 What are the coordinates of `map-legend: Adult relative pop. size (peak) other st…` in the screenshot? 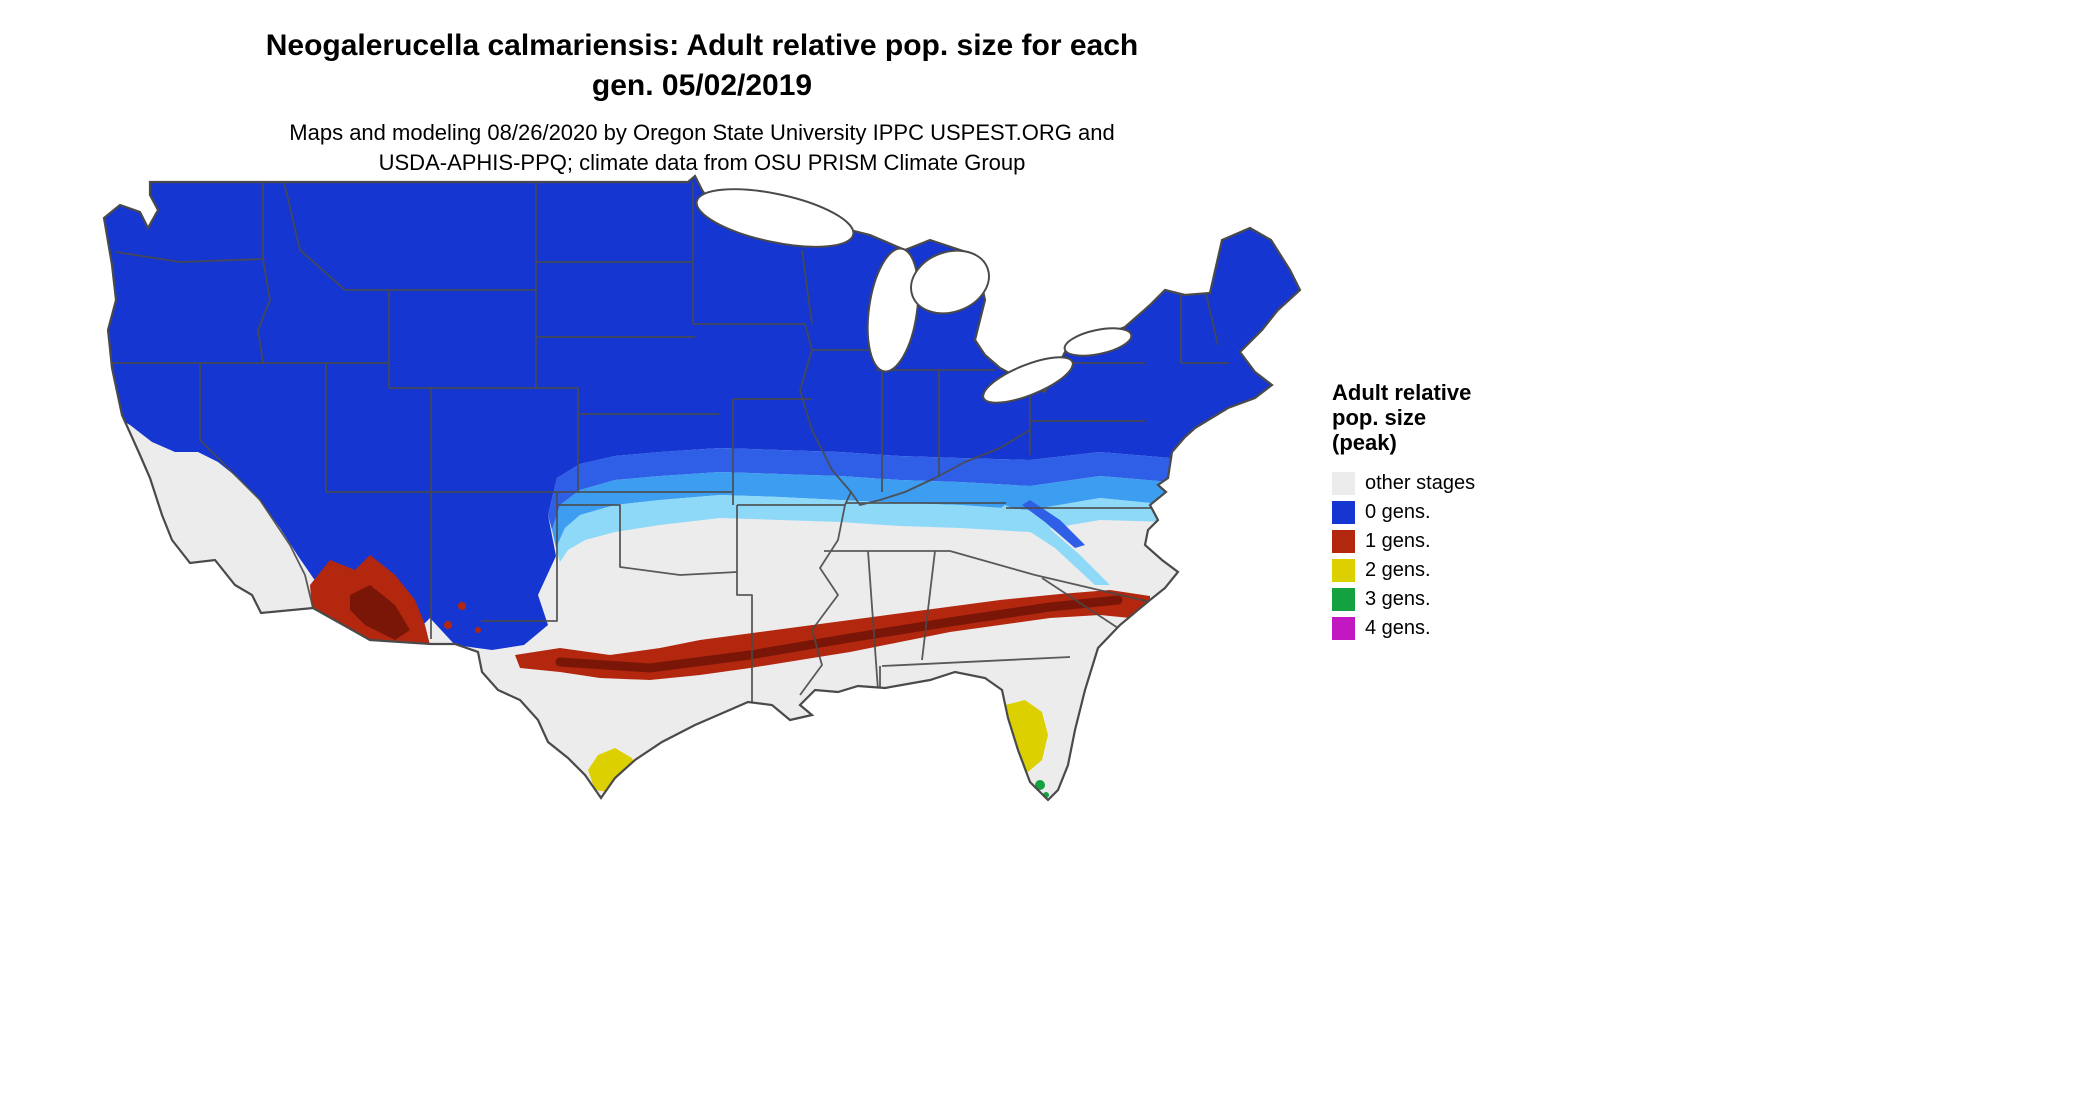 It's located at (1442, 511).